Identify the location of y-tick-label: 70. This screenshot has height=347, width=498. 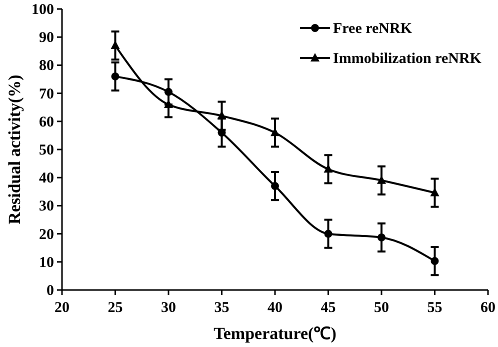
(46, 94).